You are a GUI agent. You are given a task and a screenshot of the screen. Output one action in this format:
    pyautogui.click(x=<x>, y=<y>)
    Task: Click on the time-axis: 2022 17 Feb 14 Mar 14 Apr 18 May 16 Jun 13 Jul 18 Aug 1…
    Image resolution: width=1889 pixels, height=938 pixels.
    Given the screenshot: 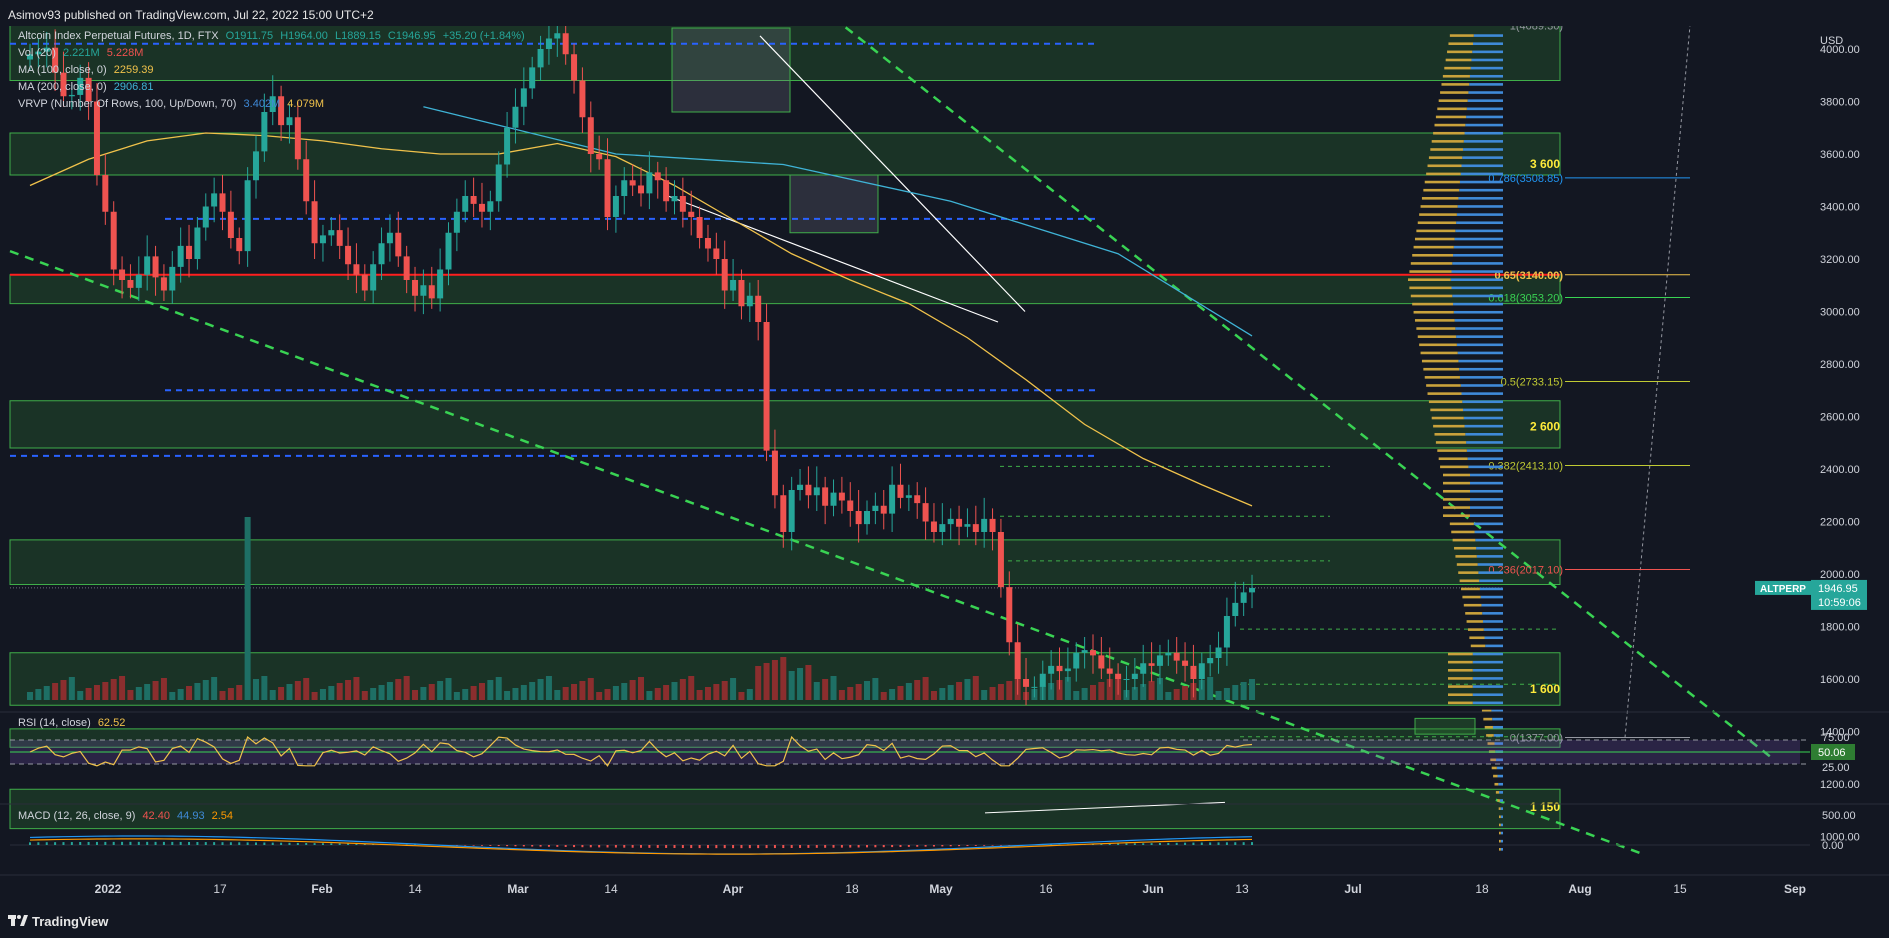 What is the action you would take?
    pyautogui.click(x=944, y=885)
    